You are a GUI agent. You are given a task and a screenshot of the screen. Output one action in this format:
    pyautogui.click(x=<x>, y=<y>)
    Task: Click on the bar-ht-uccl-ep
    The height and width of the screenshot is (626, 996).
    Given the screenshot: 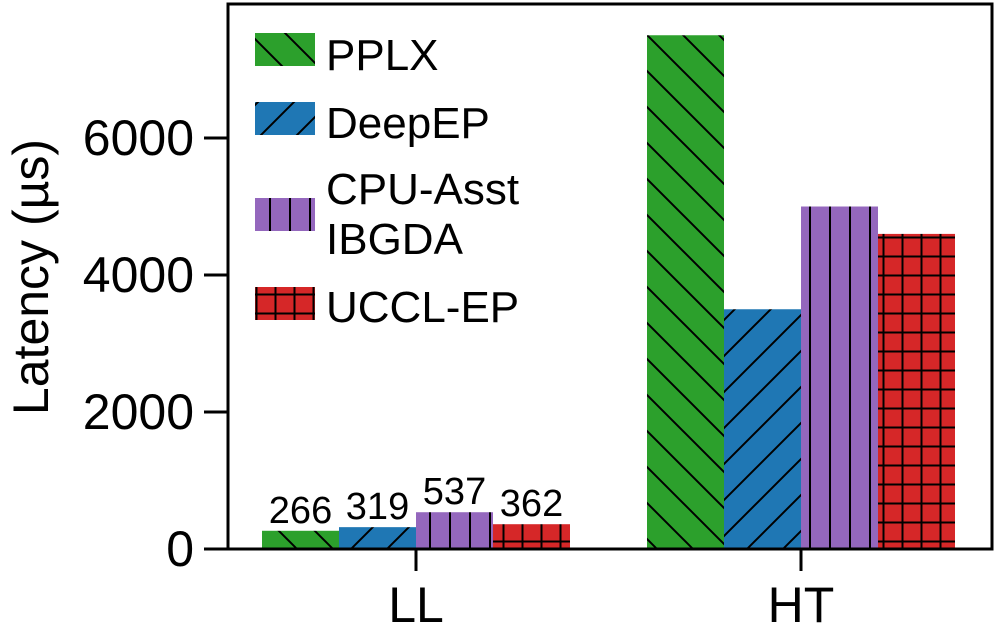 What is the action you would take?
    pyautogui.click(x=916, y=391)
    